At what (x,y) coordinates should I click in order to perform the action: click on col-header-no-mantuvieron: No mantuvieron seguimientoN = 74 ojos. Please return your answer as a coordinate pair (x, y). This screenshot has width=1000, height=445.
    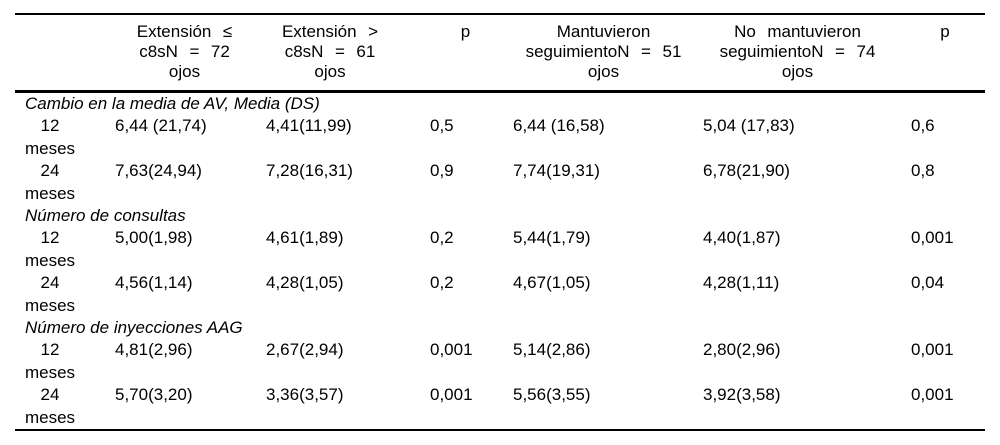
    Looking at the image, I should click on (797, 53).